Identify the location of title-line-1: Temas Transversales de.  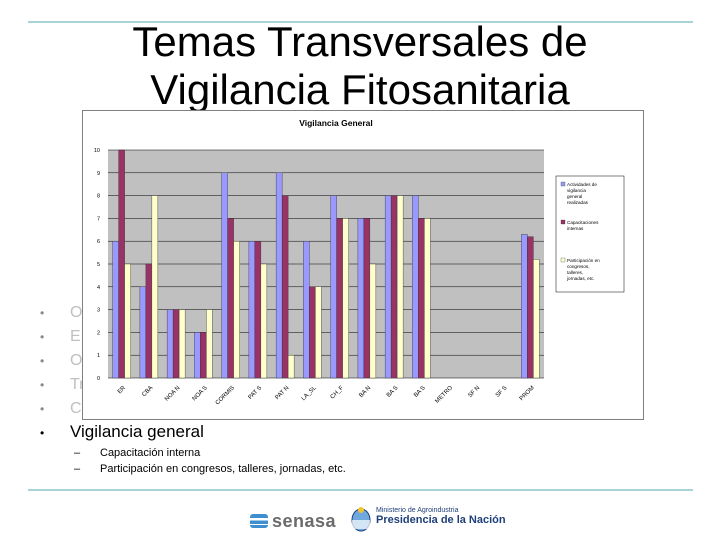
(360, 41).